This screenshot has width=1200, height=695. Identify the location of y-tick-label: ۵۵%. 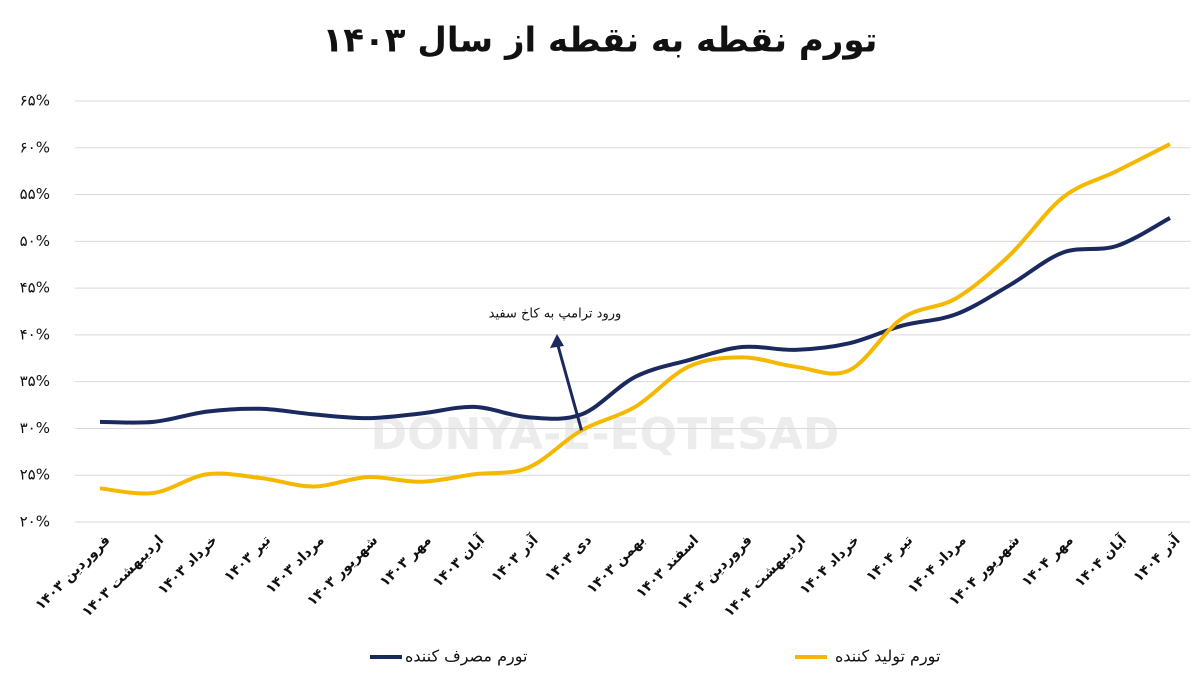
(35, 194).